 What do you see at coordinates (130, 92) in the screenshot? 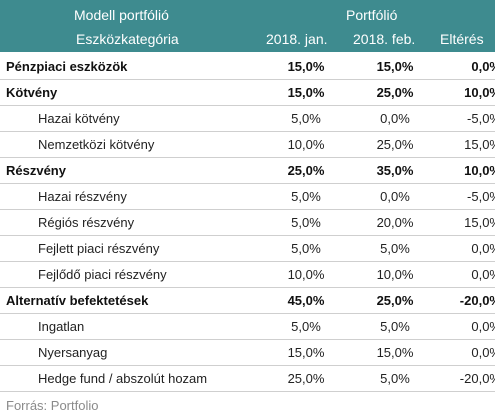
I see `row-label: Kötvény` at bounding box center [130, 92].